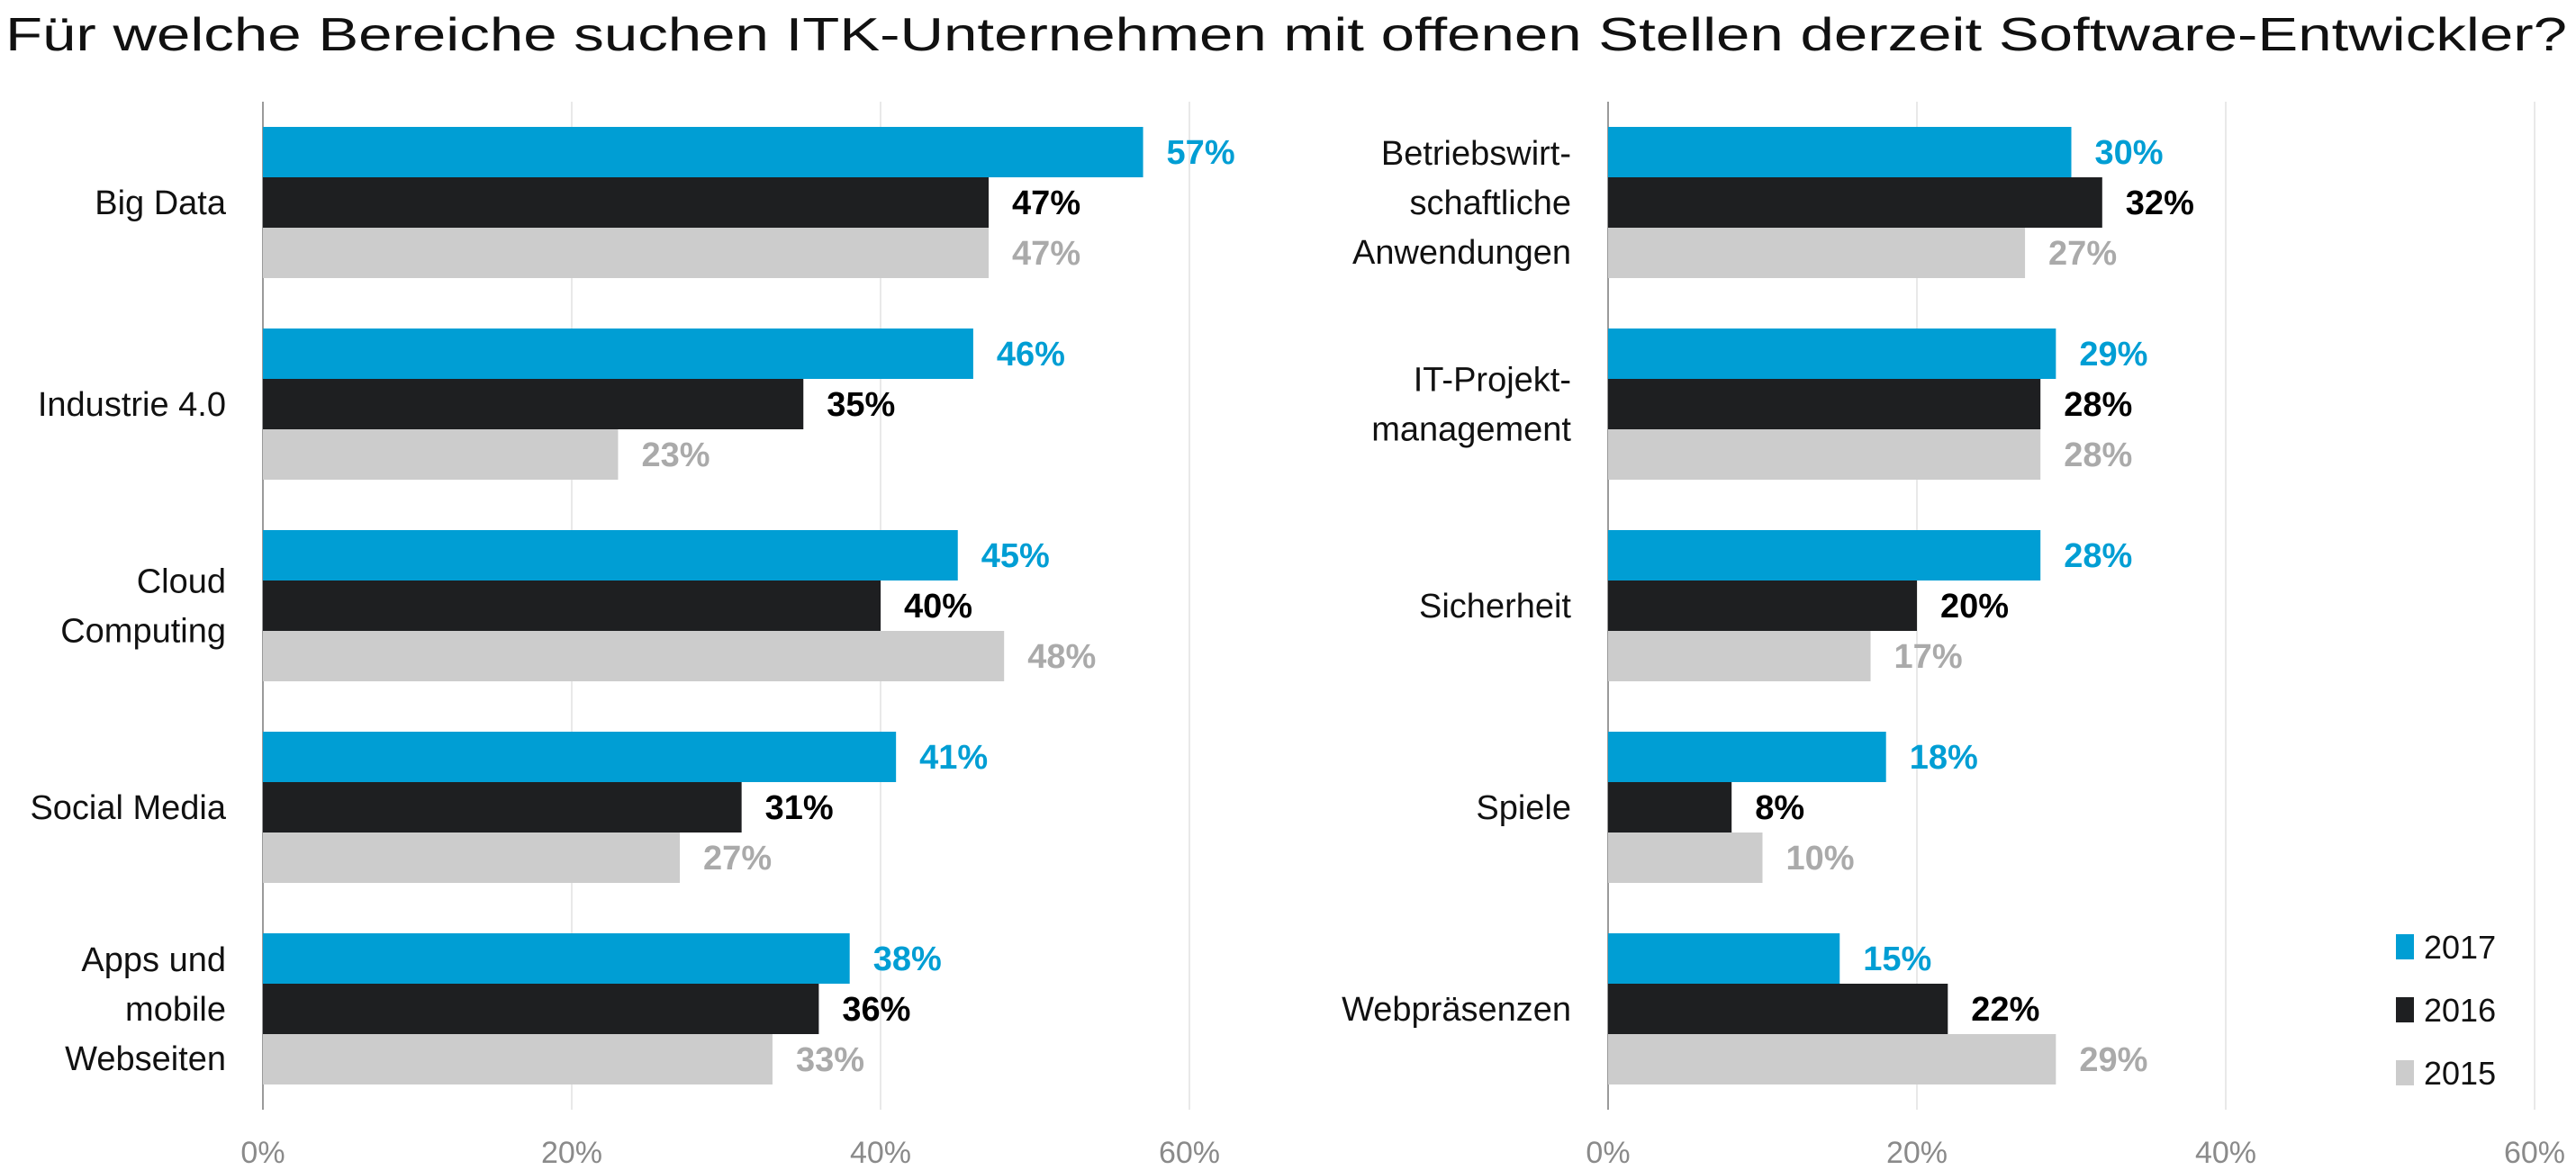 This screenshot has width=2576, height=1170. I want to click on data-label: 20%, so click(1974, 607).